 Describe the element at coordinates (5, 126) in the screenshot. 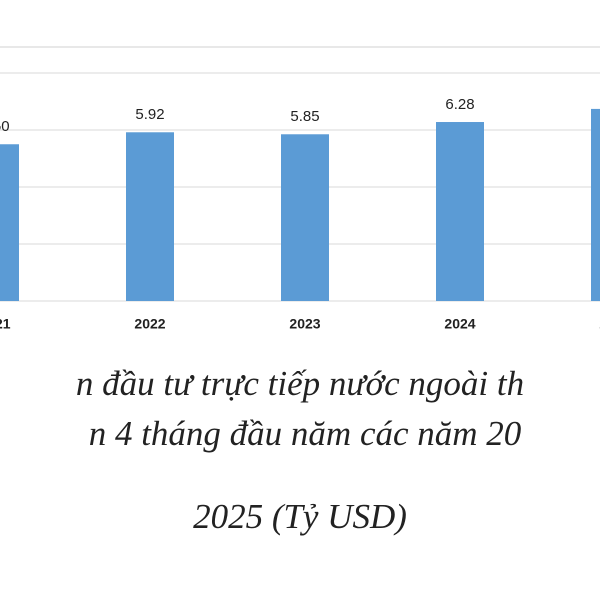

I see `value-label: 5.50` at that location.